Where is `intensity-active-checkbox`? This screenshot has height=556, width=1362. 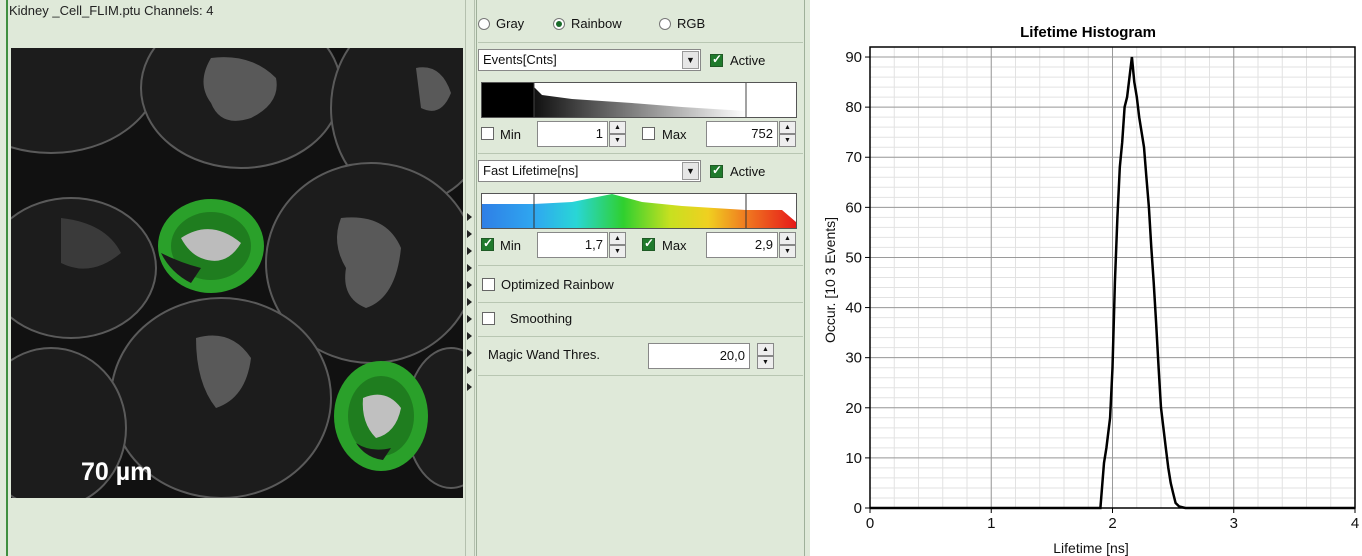
intensity-active-checkbox is located at coordinates (716, 59).